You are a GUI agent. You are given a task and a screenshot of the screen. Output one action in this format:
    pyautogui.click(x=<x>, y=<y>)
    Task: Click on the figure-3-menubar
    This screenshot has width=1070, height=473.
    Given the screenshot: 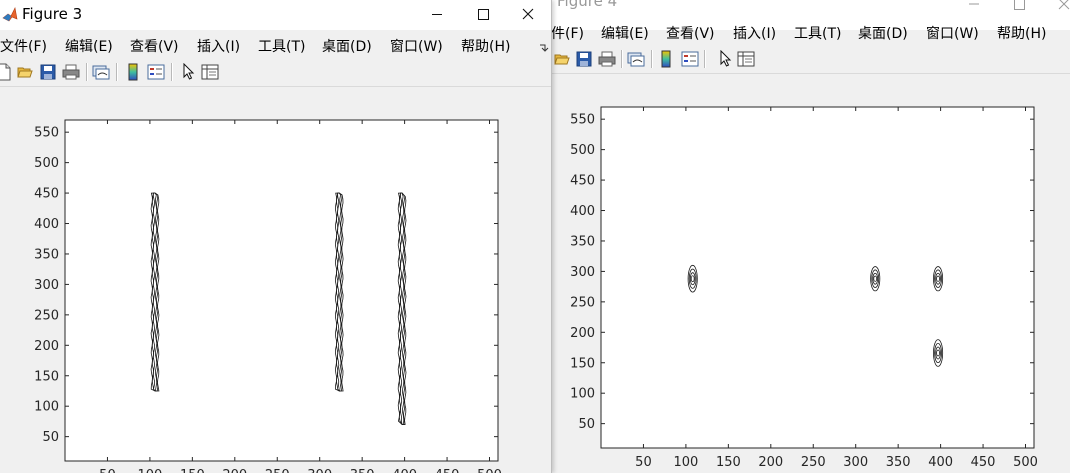 What is the action you would take?
    pyautogui.click(x=275, y=44)
    